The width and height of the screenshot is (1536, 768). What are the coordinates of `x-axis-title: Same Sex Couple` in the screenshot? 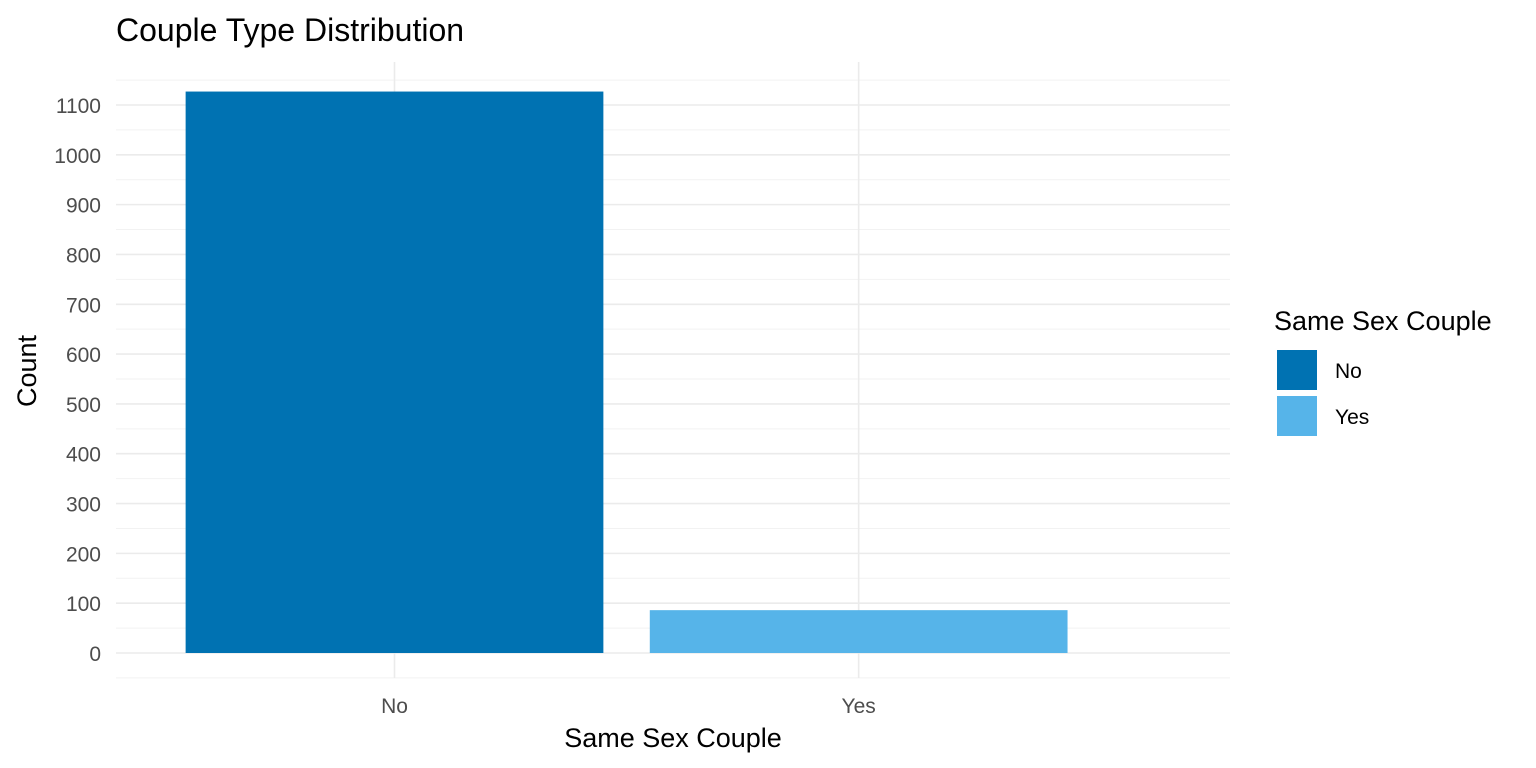 It's located at (673, 738).